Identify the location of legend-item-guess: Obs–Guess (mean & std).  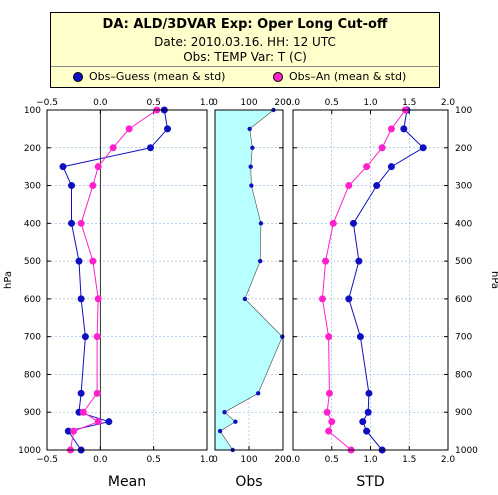
(149, 76).